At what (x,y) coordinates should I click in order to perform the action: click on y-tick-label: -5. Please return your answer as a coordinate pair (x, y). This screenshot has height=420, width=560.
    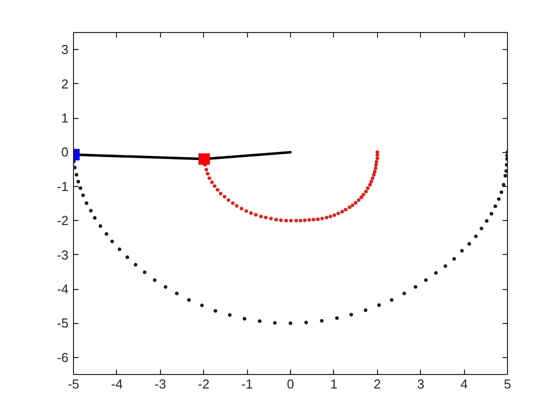
    Looking at the image, I should click on (62, 323).